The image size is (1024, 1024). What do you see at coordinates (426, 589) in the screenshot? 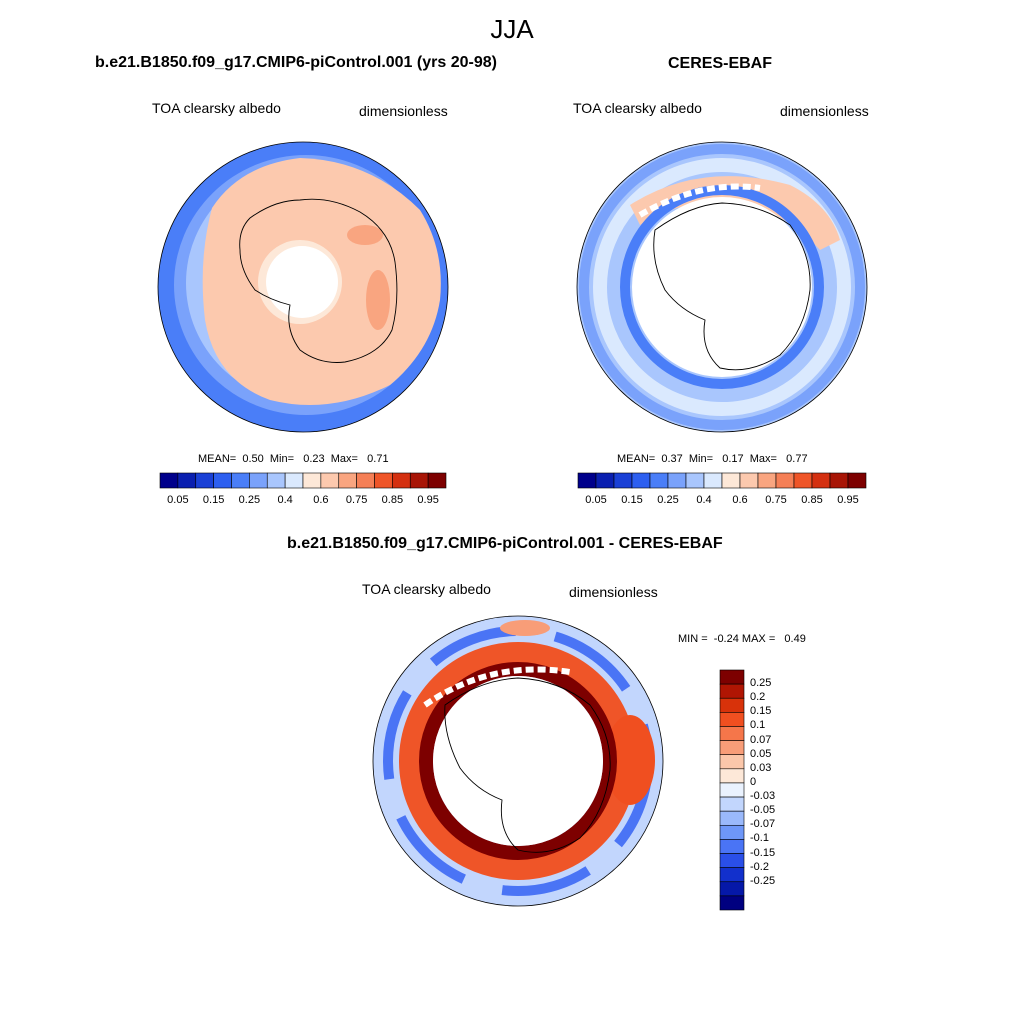
I see `panel-3-variable: TOA clearsky albedo` at bounding box center [426, 589].